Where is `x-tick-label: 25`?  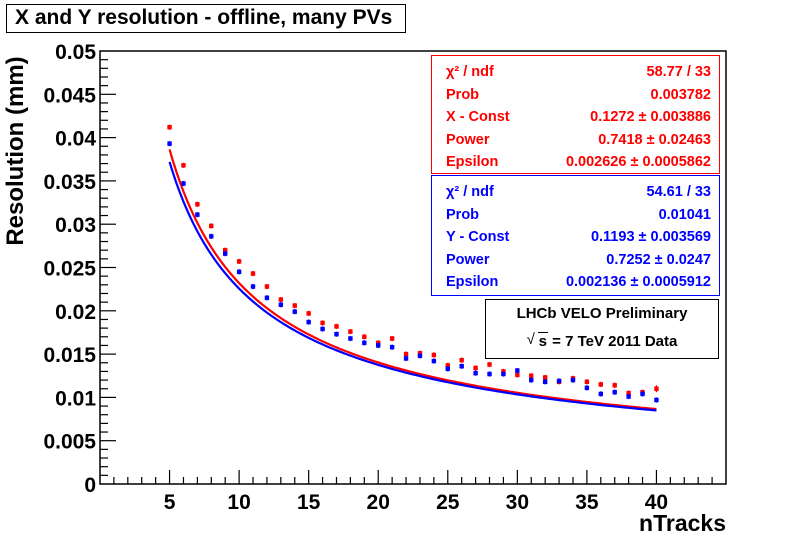 x-tick-label: 25 is located at coordinates (448, 502).